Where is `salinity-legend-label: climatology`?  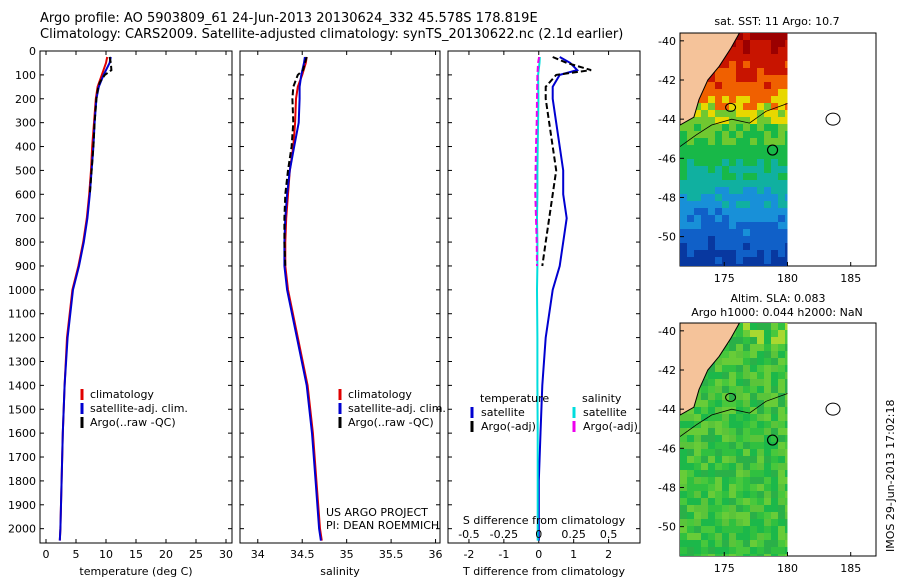
salinity-legend-label: climatology is located at coordinates (380, 394).